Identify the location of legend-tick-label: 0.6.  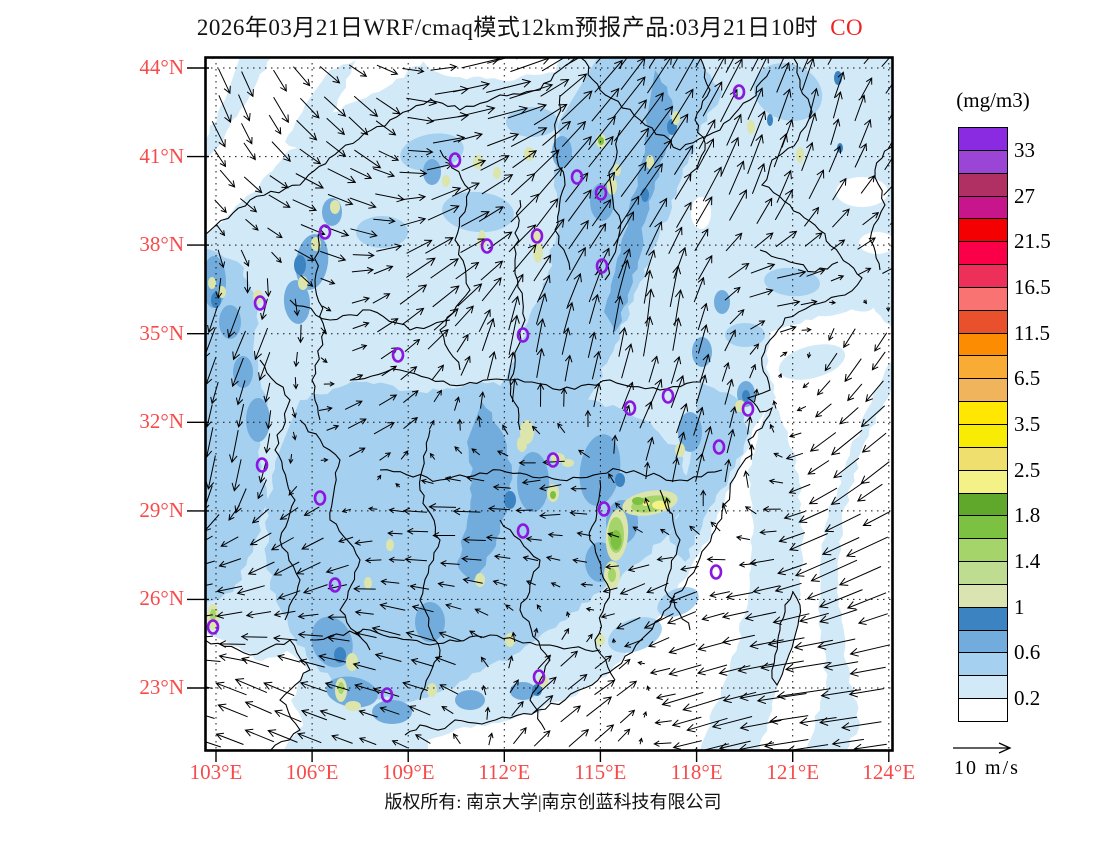
(1027, 652).